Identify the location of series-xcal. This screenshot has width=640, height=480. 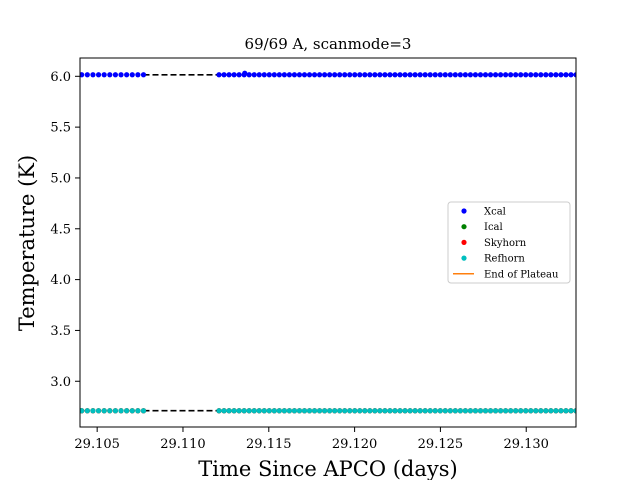
(328, 74).